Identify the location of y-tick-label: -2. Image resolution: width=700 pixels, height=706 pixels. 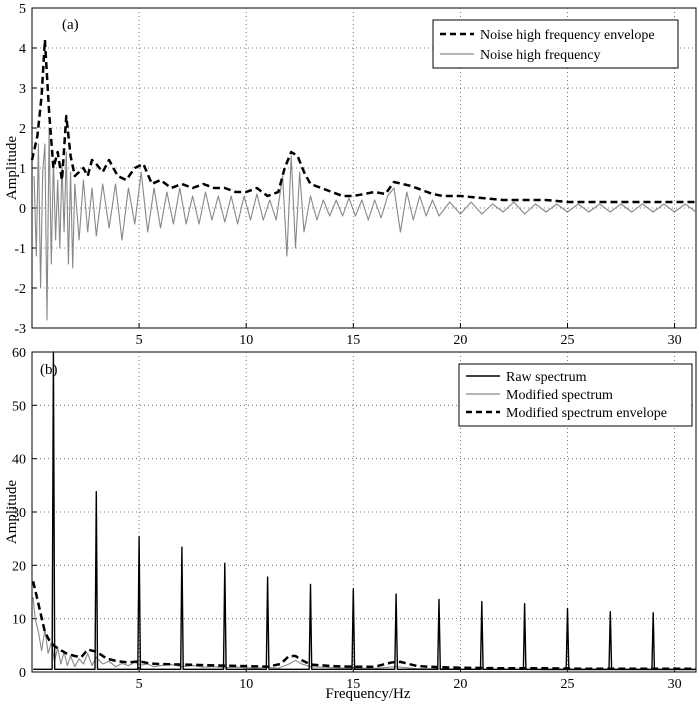
(20, 289).